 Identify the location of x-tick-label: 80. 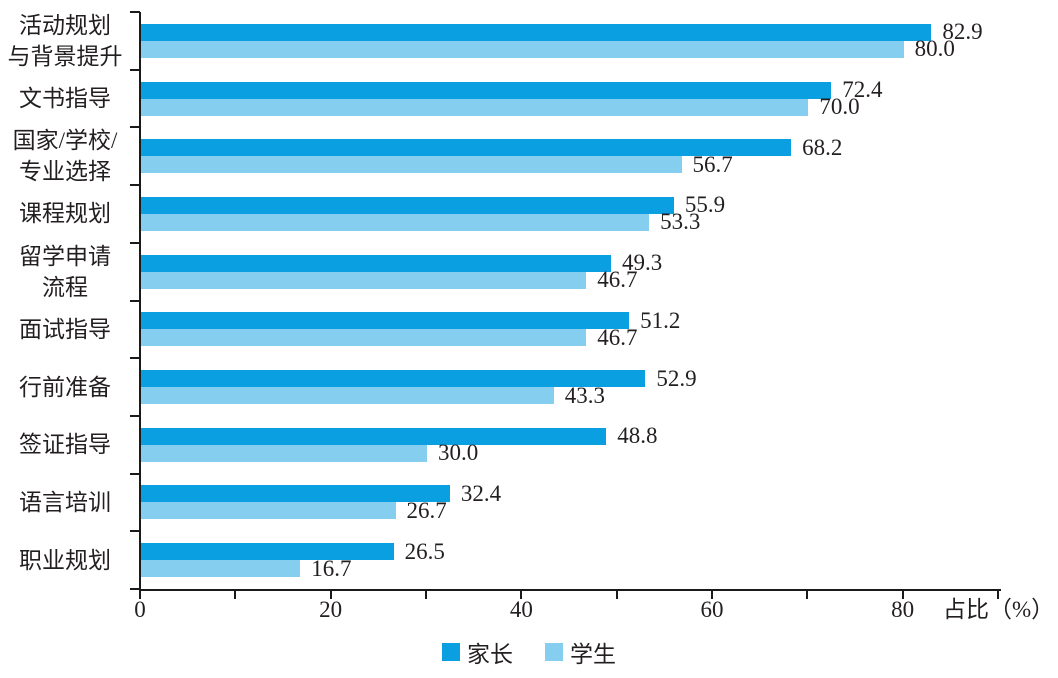
(903, 609).